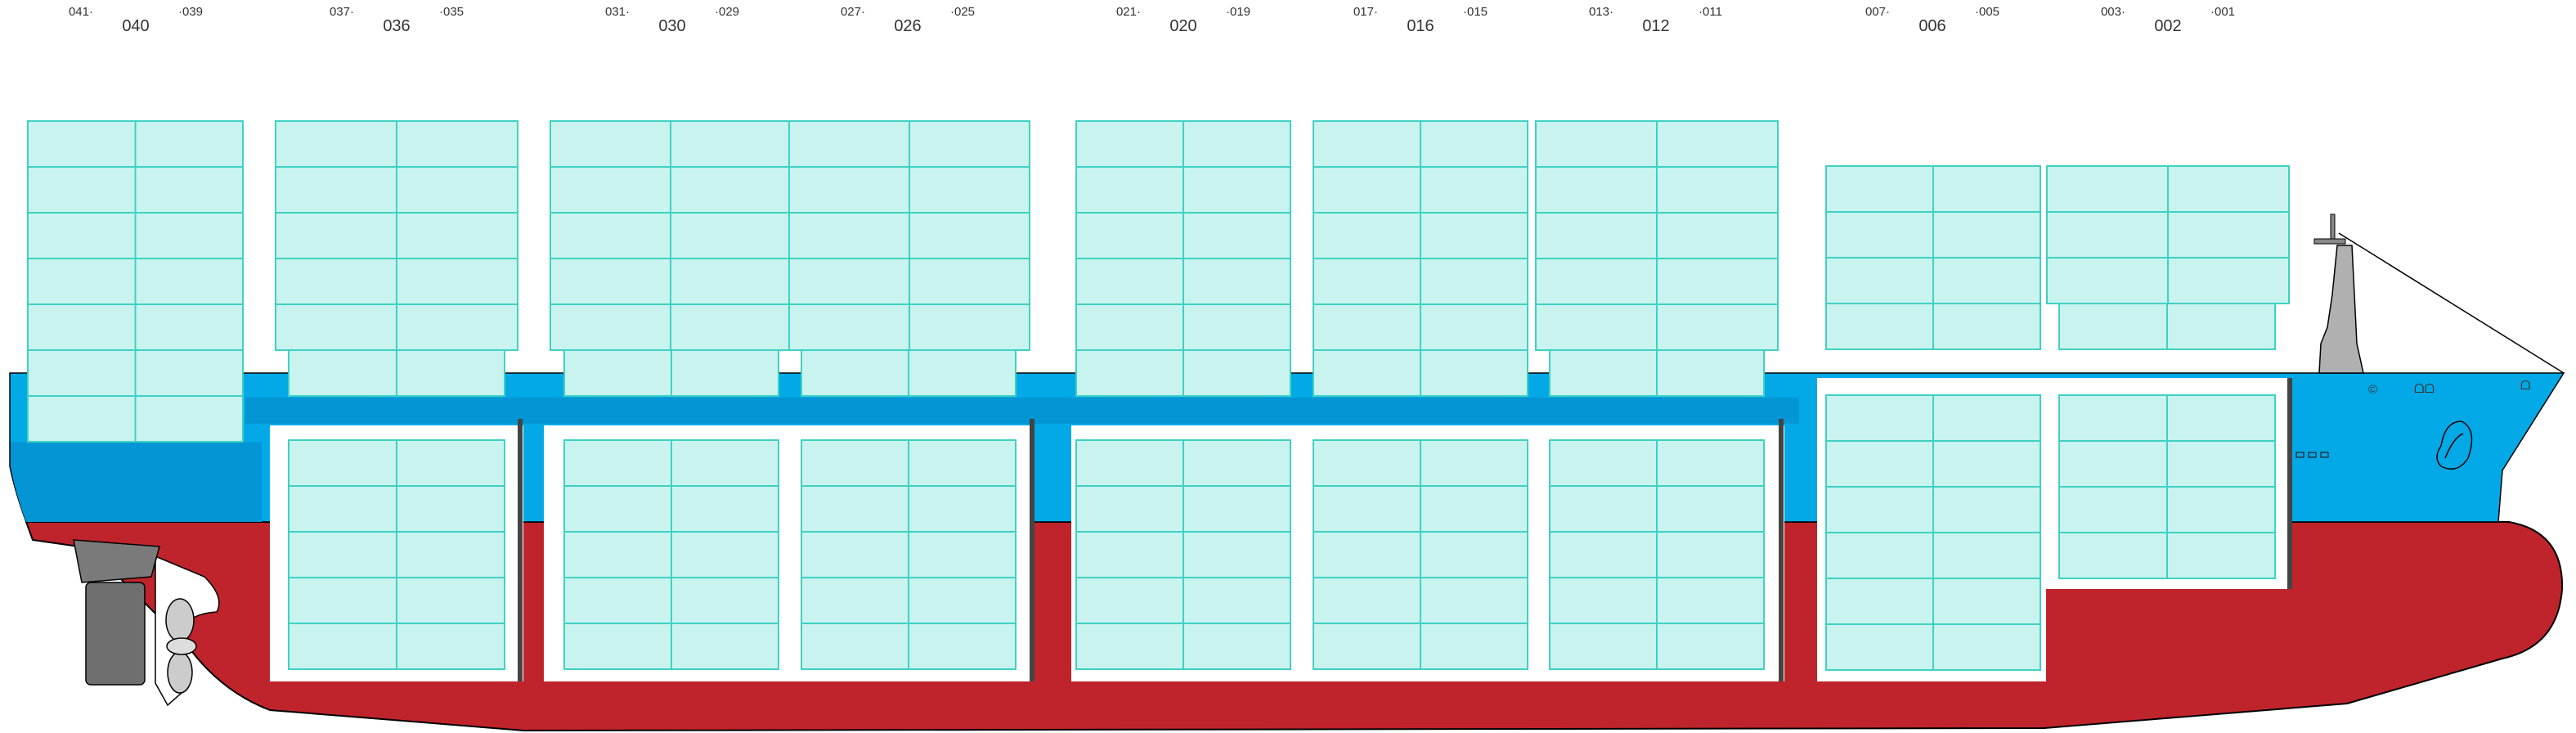  Describe the element at coordinates (2454, 445) in the screenshot. I see `bow-thruster-logo` at that location.